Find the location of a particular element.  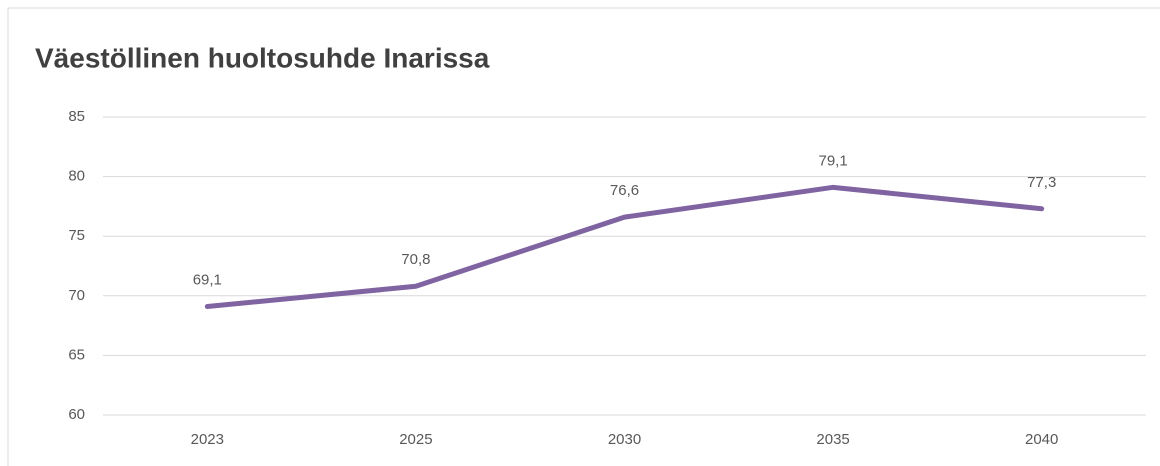

x-tick-label: 2035 is located at coordinates (832, 439).